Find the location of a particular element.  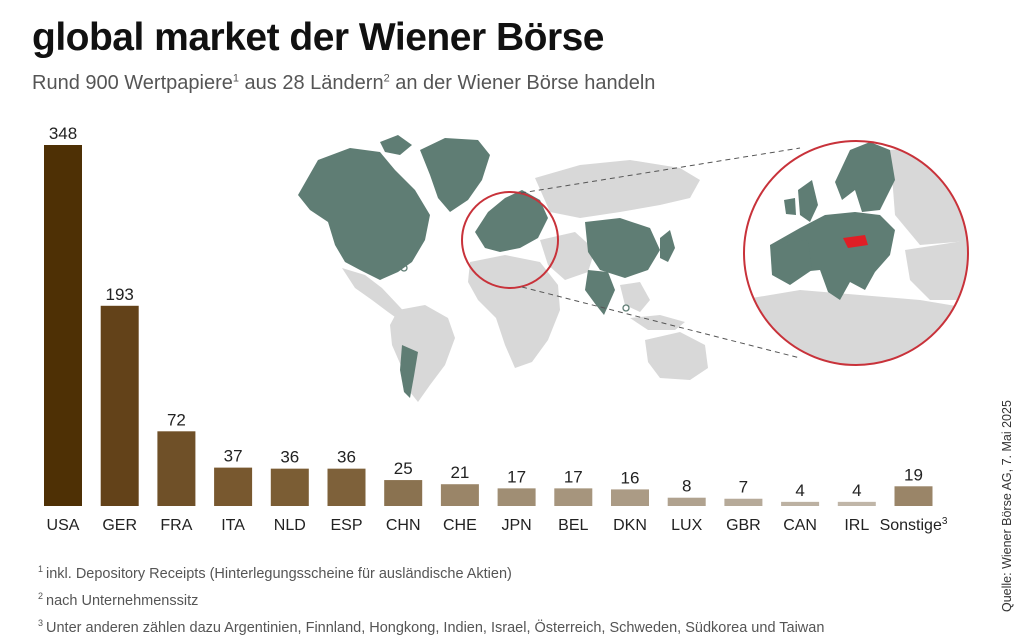

category-label-can: CAN is located at coordinates (800, 525).